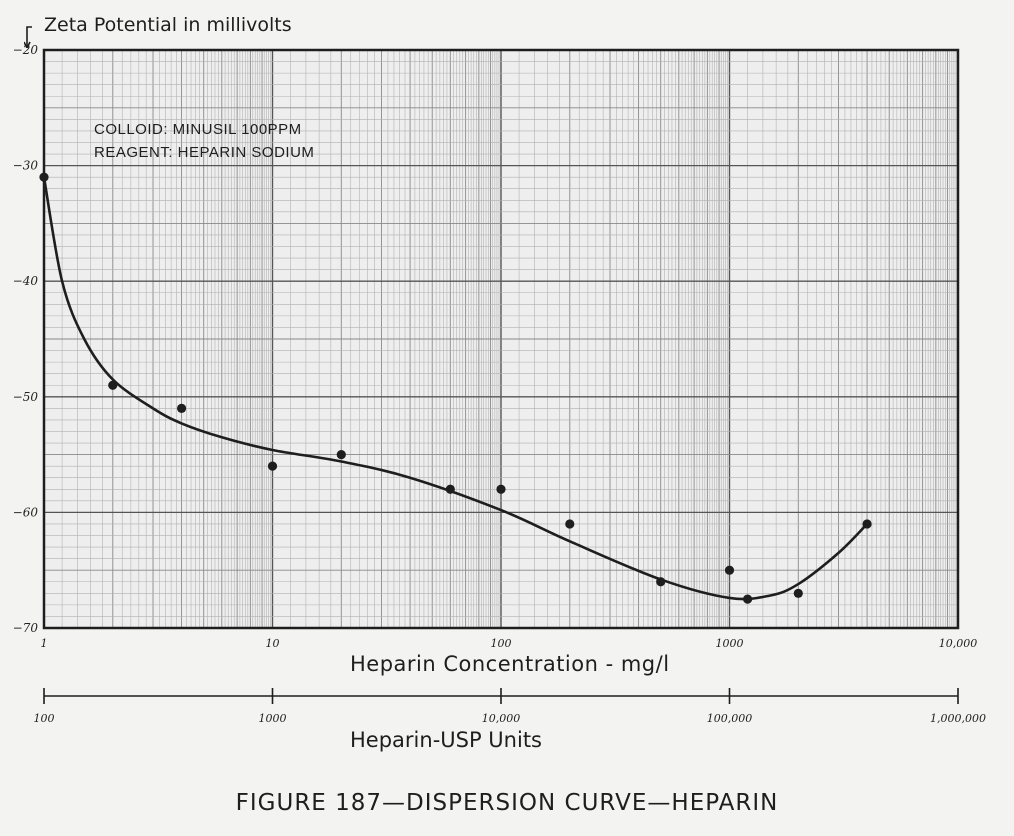 The image size is (1014, 836). What do you see at coordinates (510, 706) in the screenshot?
I see `usp-units-axis: 100 1000 10,000 100,000 1,000,000` at bounding box center [510, 706].